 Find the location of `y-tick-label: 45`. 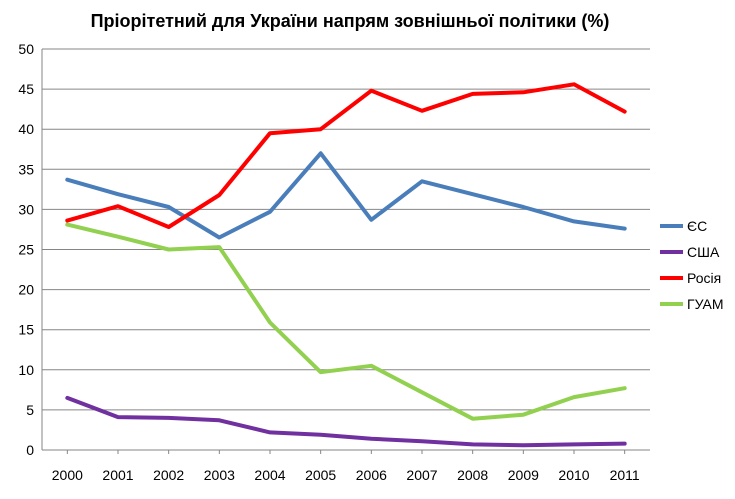

y-tick-label: 45 is located at coordinates (26, 89).